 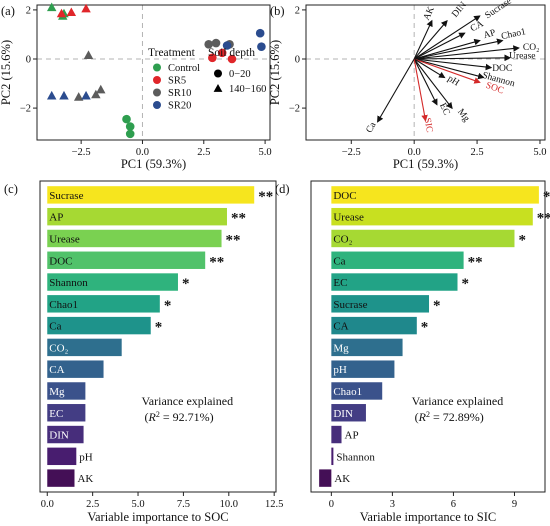 I want to click on b-y-tick-label: 0, so click(x=297, y=60).